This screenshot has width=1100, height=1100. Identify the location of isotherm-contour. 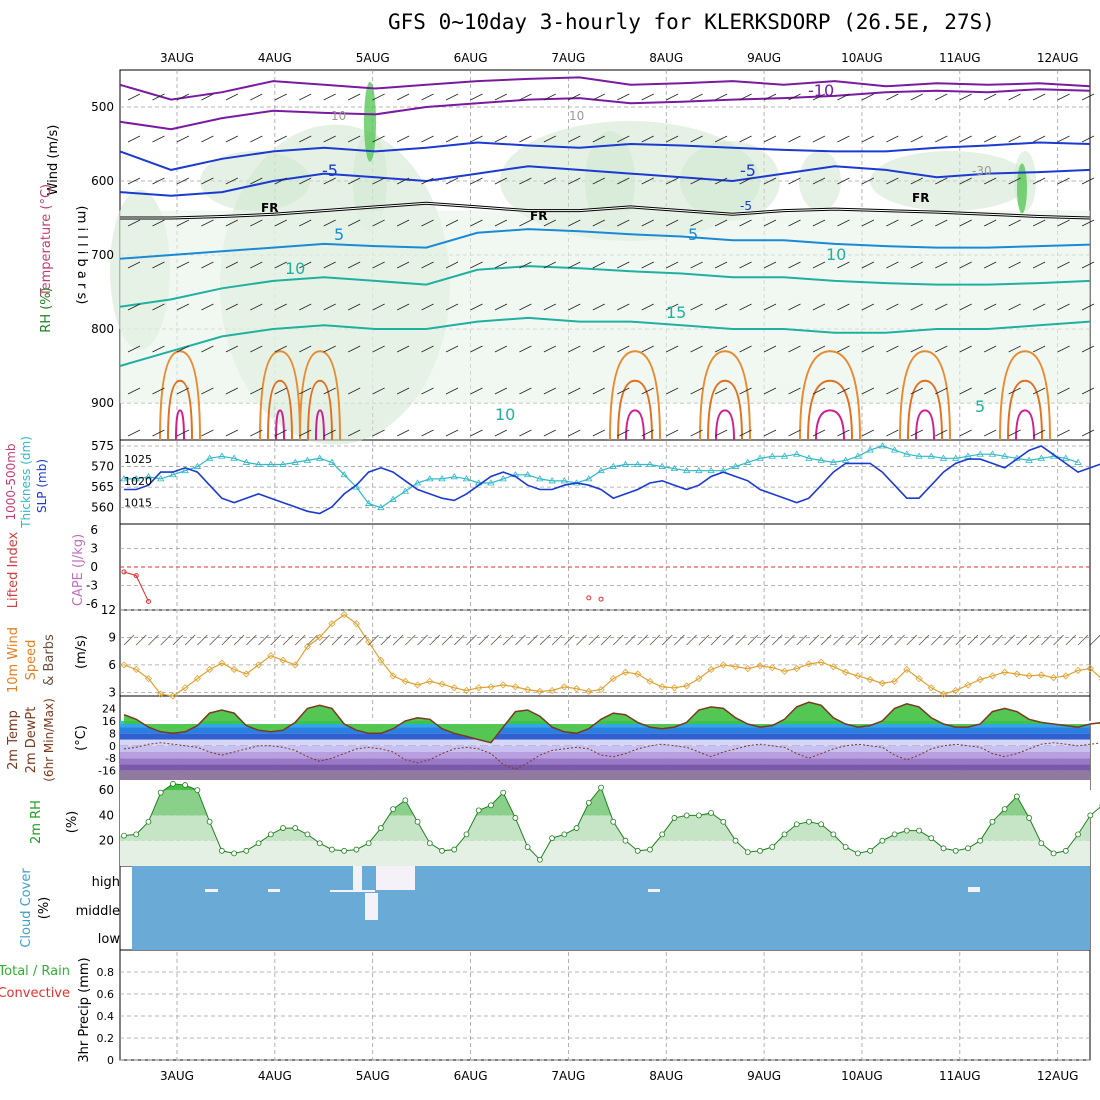
(605, 341).